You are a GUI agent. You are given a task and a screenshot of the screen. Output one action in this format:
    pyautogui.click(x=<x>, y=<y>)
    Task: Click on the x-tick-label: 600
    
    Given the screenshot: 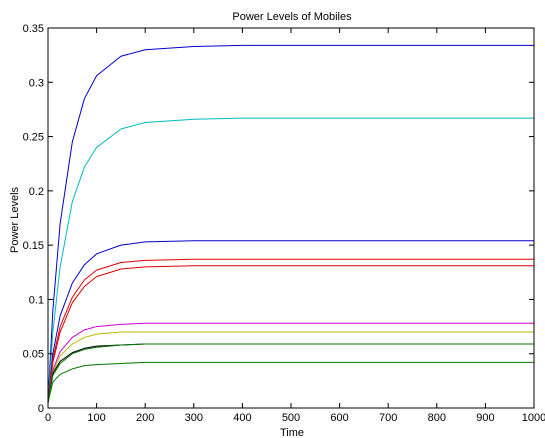 What is the action you would take?
    pyautogui.click(x=339, y=418)
    